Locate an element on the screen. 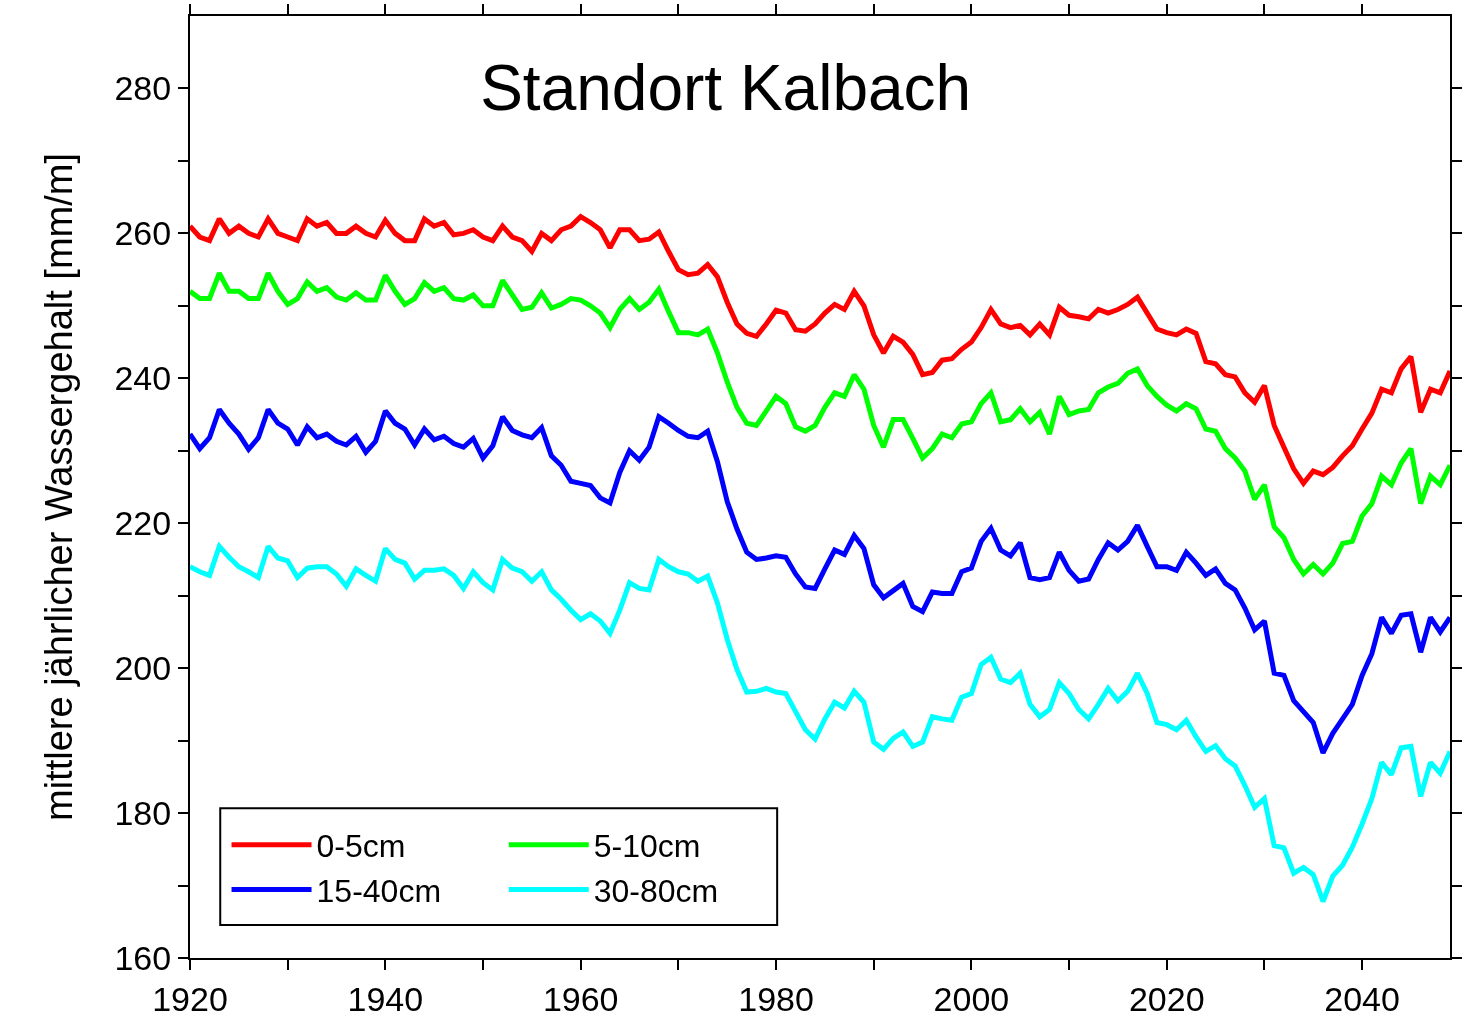 Image resolution: width=1466 pixels, height=1026 pixels. x-tick-label: 2040 is located at coordinates (1362, 998).